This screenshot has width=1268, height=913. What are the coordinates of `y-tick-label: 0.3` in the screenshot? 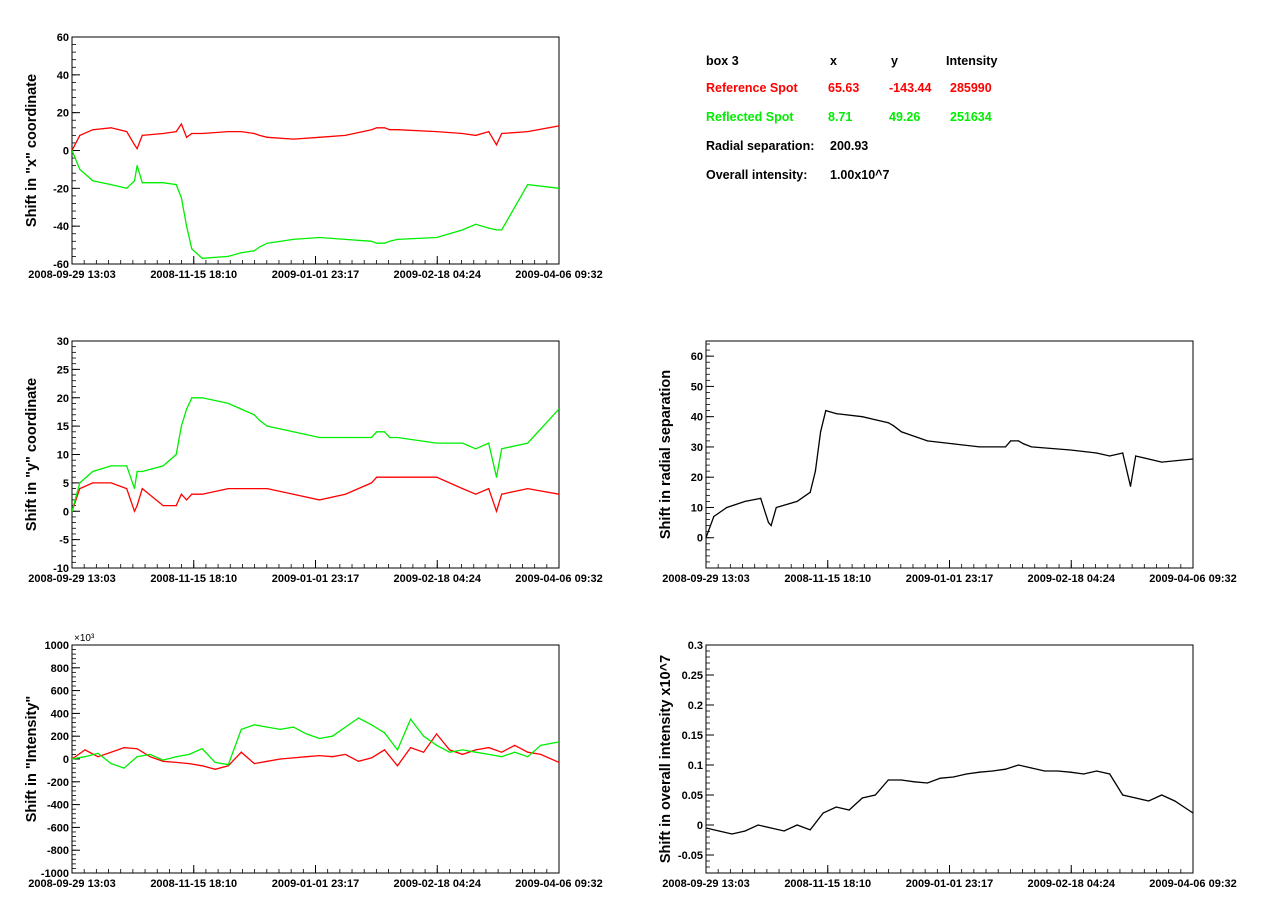 It's located at (695, 646).